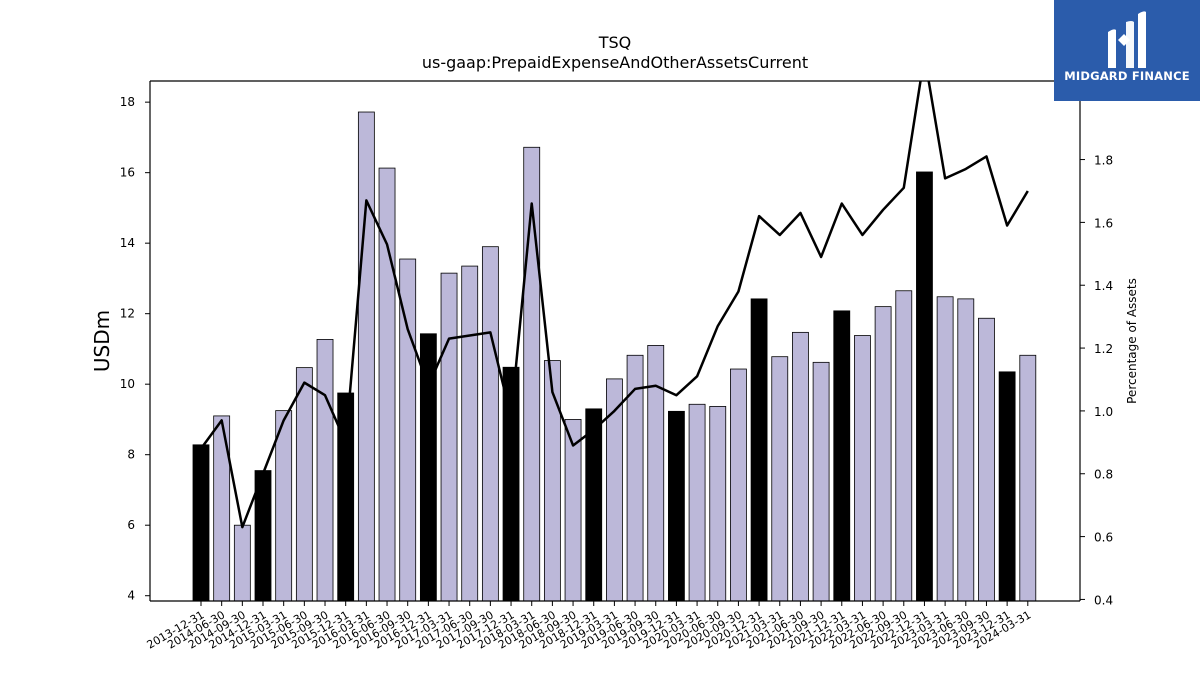 Image resolution: width=1200 pixels, height=675 pixels. I want to click on y2-tick-label-1.8: 1.8, so click(1103, 161).